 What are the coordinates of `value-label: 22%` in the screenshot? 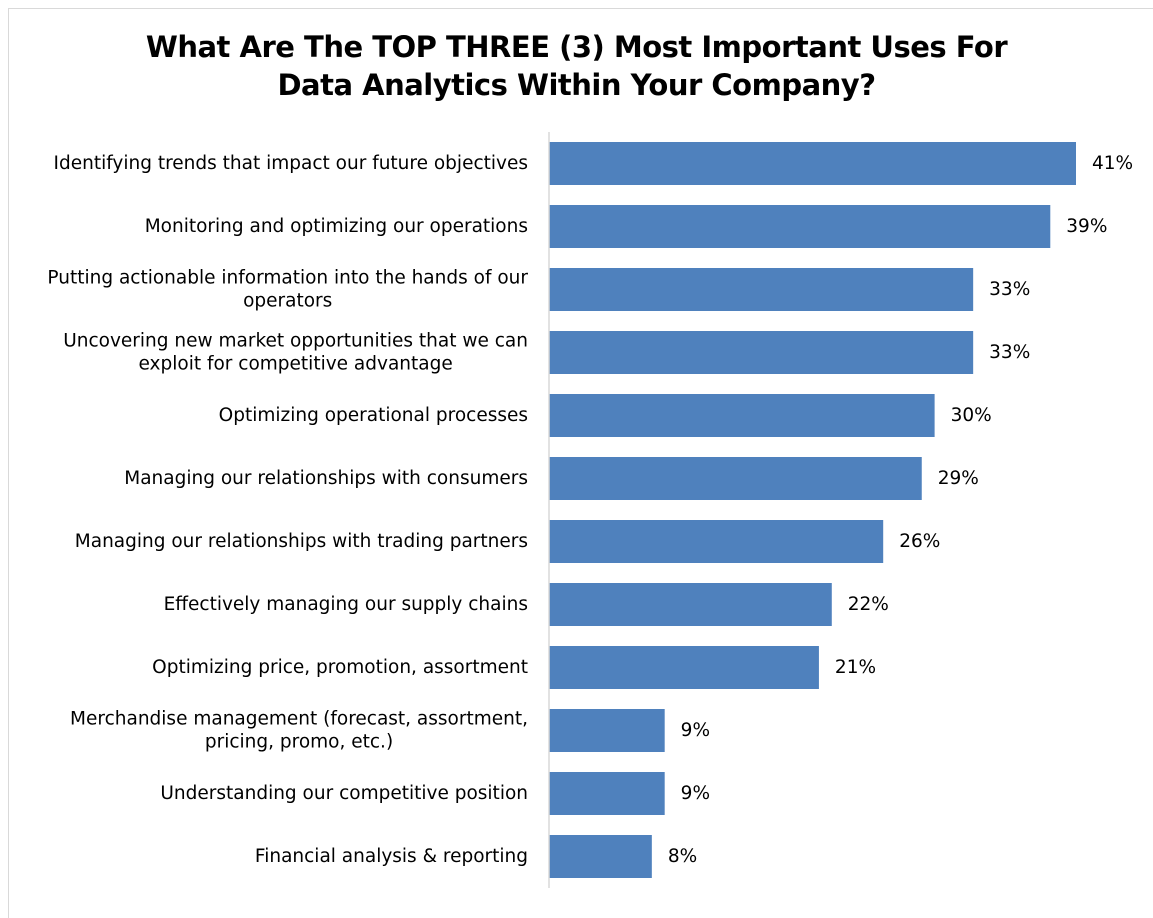 It's located at (868, 604).